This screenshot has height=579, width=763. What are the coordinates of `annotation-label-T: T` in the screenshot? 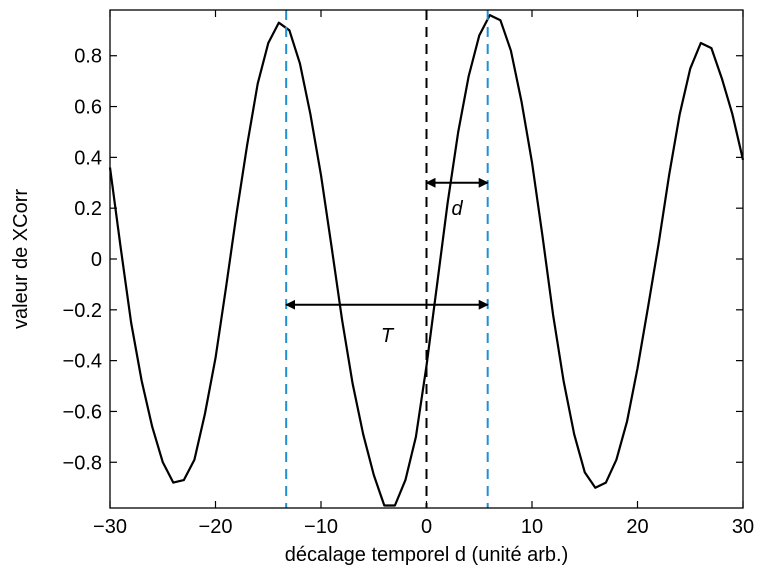 It's located at (388, 336).